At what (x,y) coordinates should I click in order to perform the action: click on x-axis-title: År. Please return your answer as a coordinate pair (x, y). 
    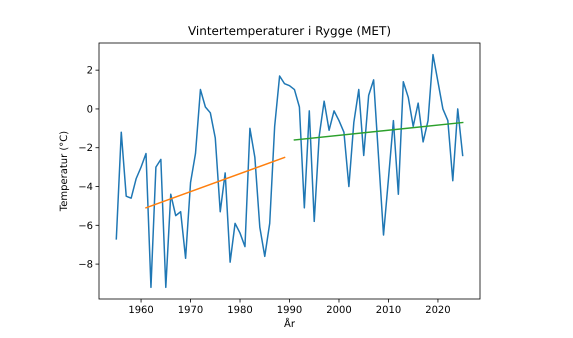
    Looking at the image, I should click on (290, 323).